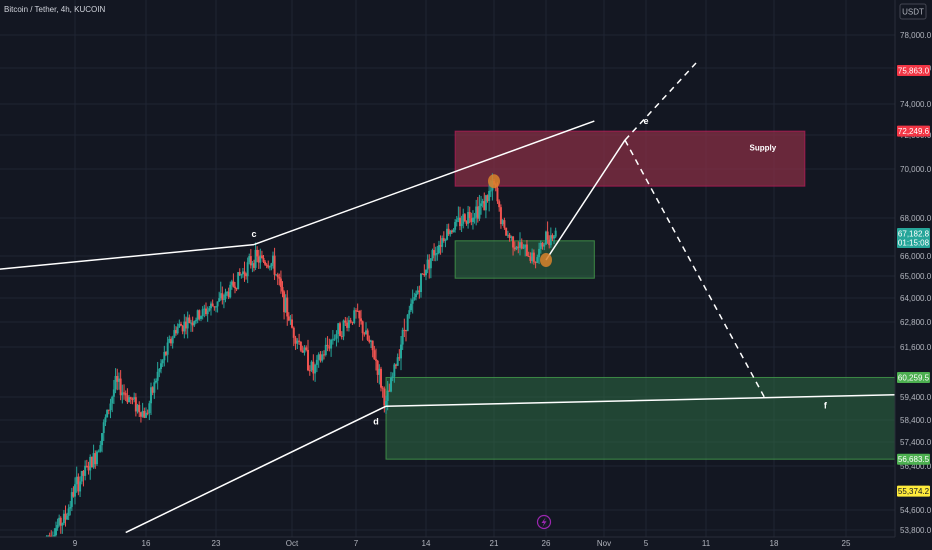 This screenshot has height=550, width=932. I want to click on y-tick-label: 68,000.0, so click(916, 218).